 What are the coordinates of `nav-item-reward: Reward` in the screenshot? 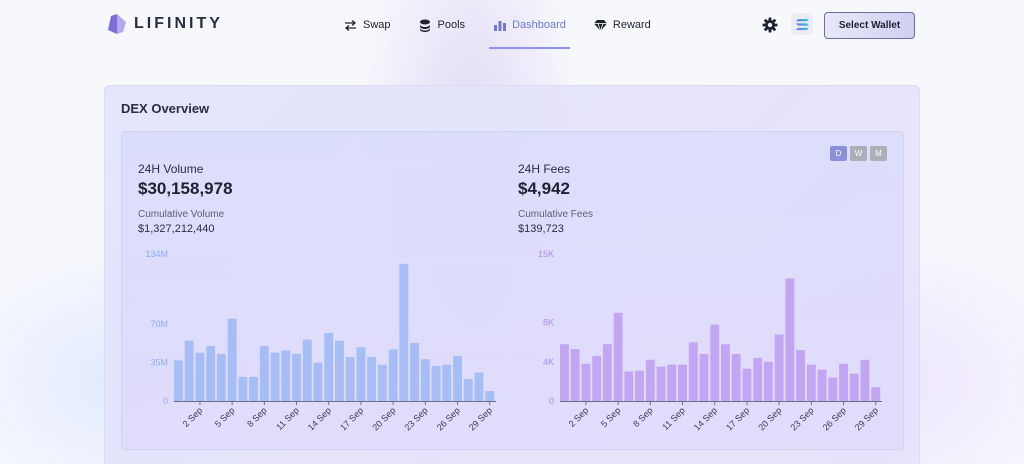 It's located at (622, 25).